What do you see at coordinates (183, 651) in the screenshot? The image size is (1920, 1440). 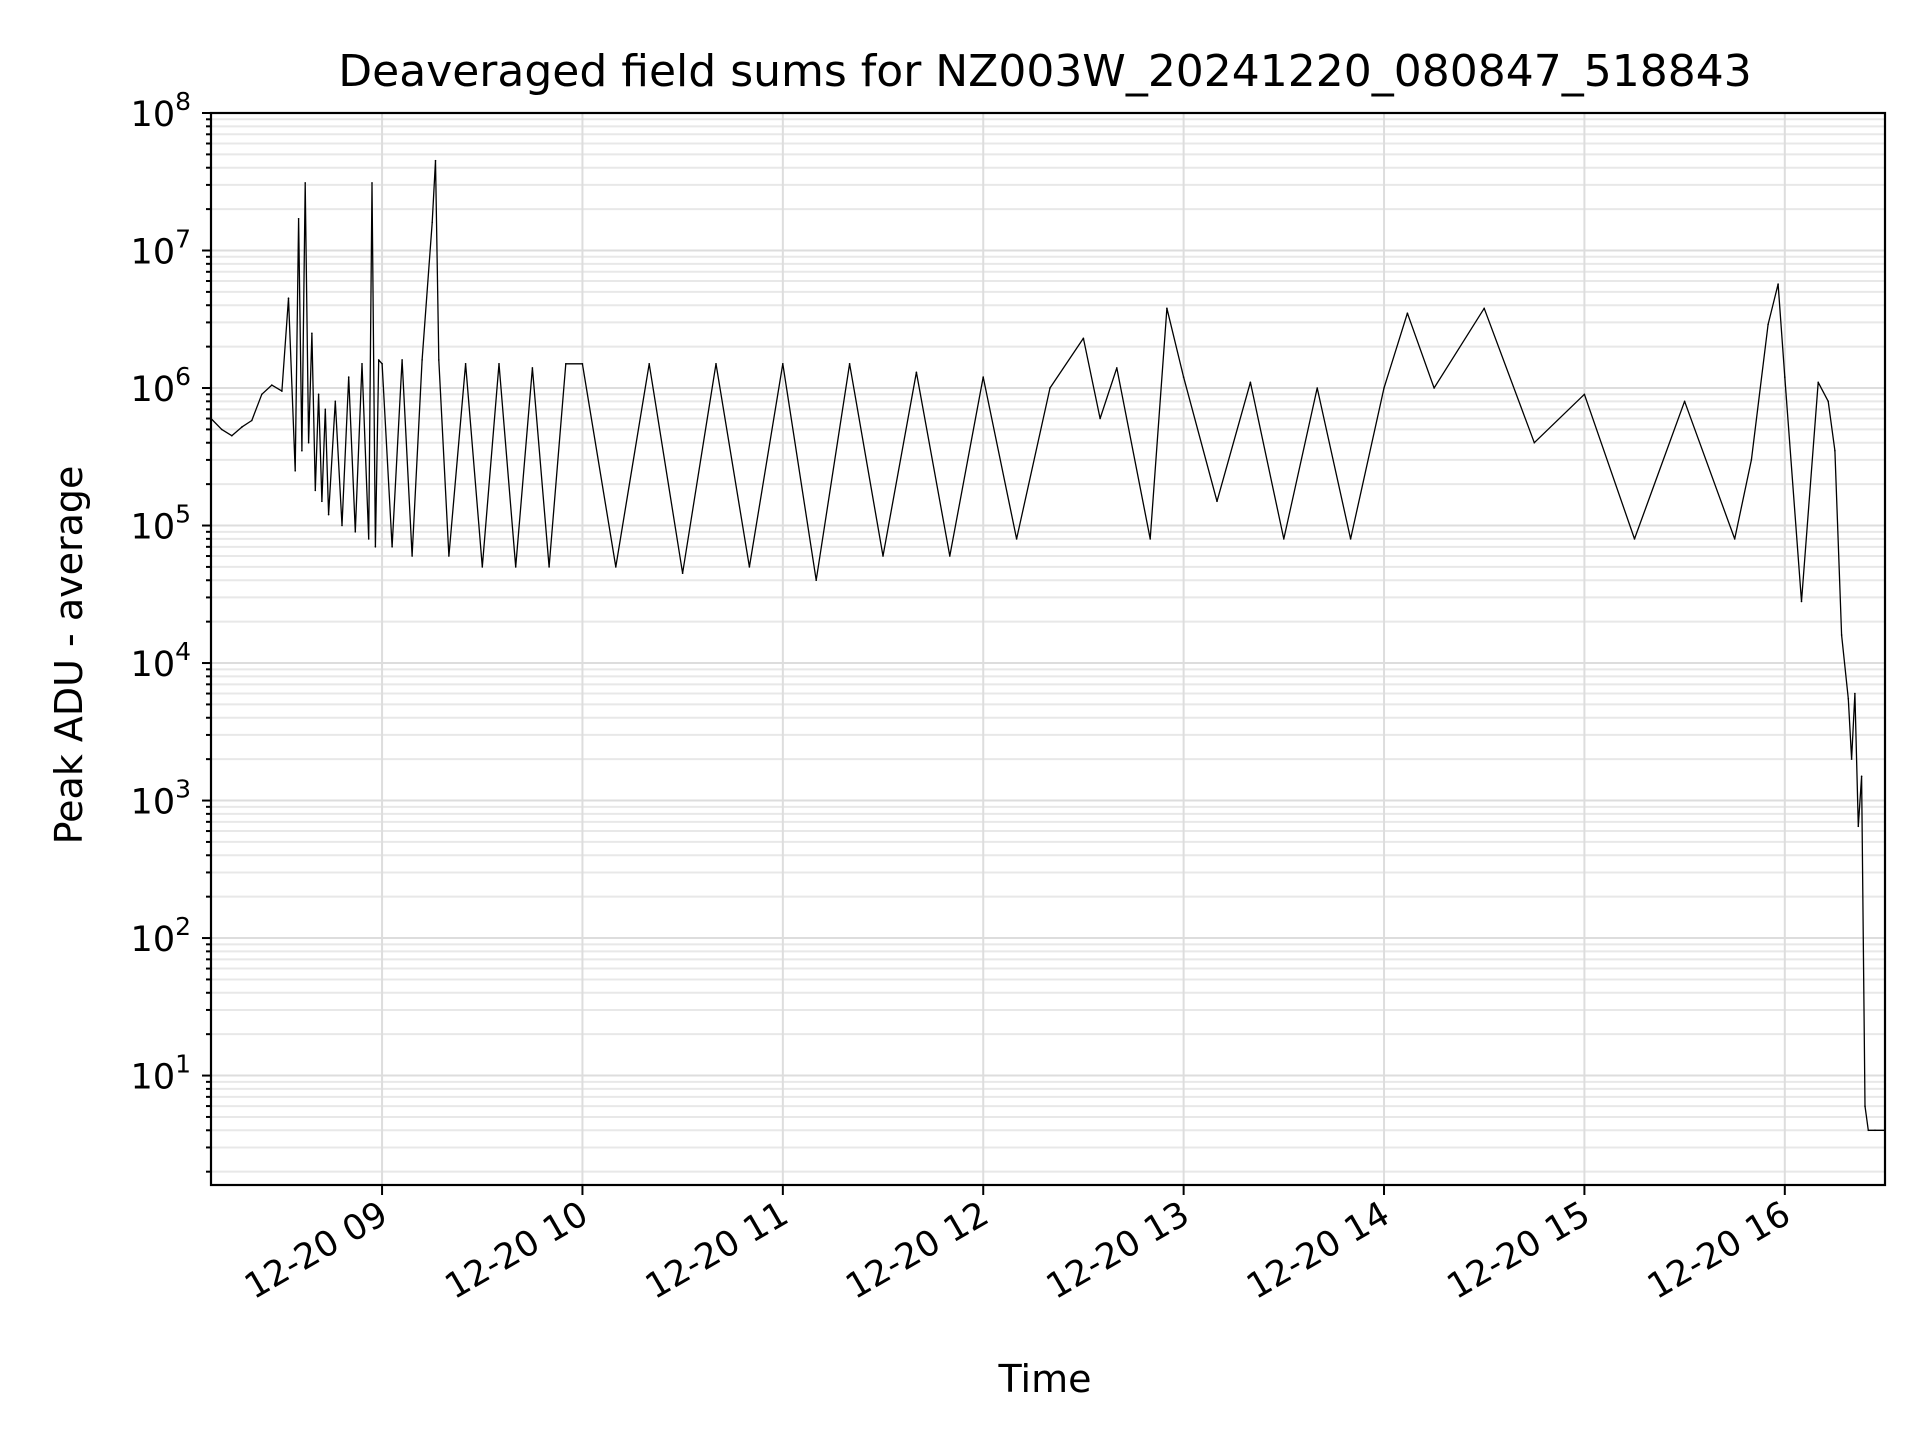 I see `y-tick-label-exponent: 4` at bounding box center [183, 651].